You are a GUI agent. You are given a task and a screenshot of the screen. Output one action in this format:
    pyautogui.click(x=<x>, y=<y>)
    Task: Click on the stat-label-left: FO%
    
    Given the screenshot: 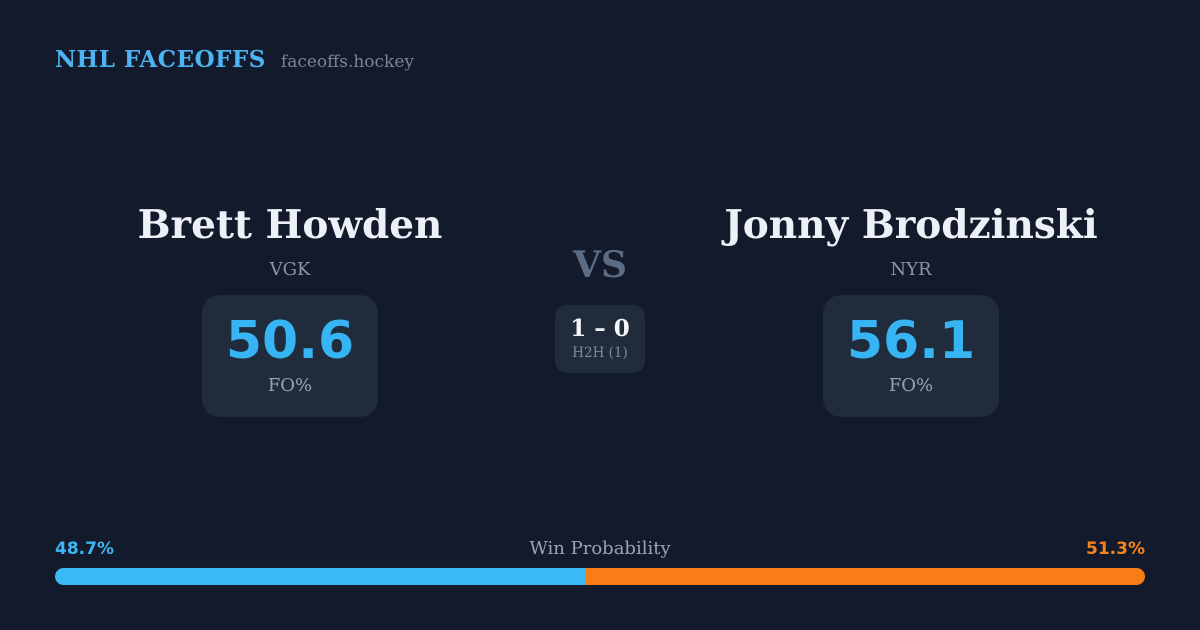 What is the action you would take?
    pyautogui.click(x=290, y=386)
    